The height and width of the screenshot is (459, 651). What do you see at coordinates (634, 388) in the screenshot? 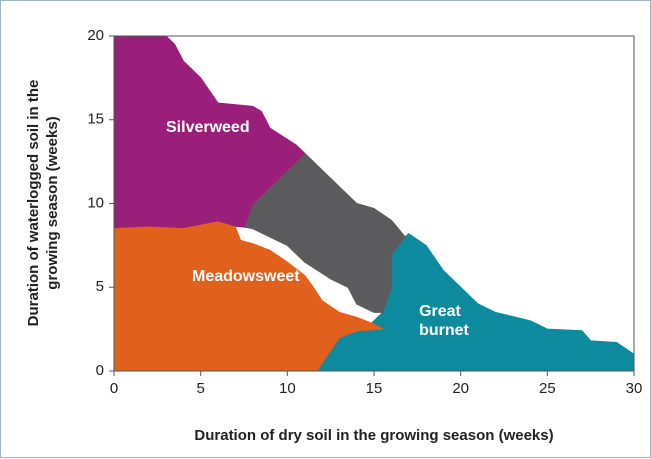
I see `x-tick-label: 30` at bounding box center [634, 388].